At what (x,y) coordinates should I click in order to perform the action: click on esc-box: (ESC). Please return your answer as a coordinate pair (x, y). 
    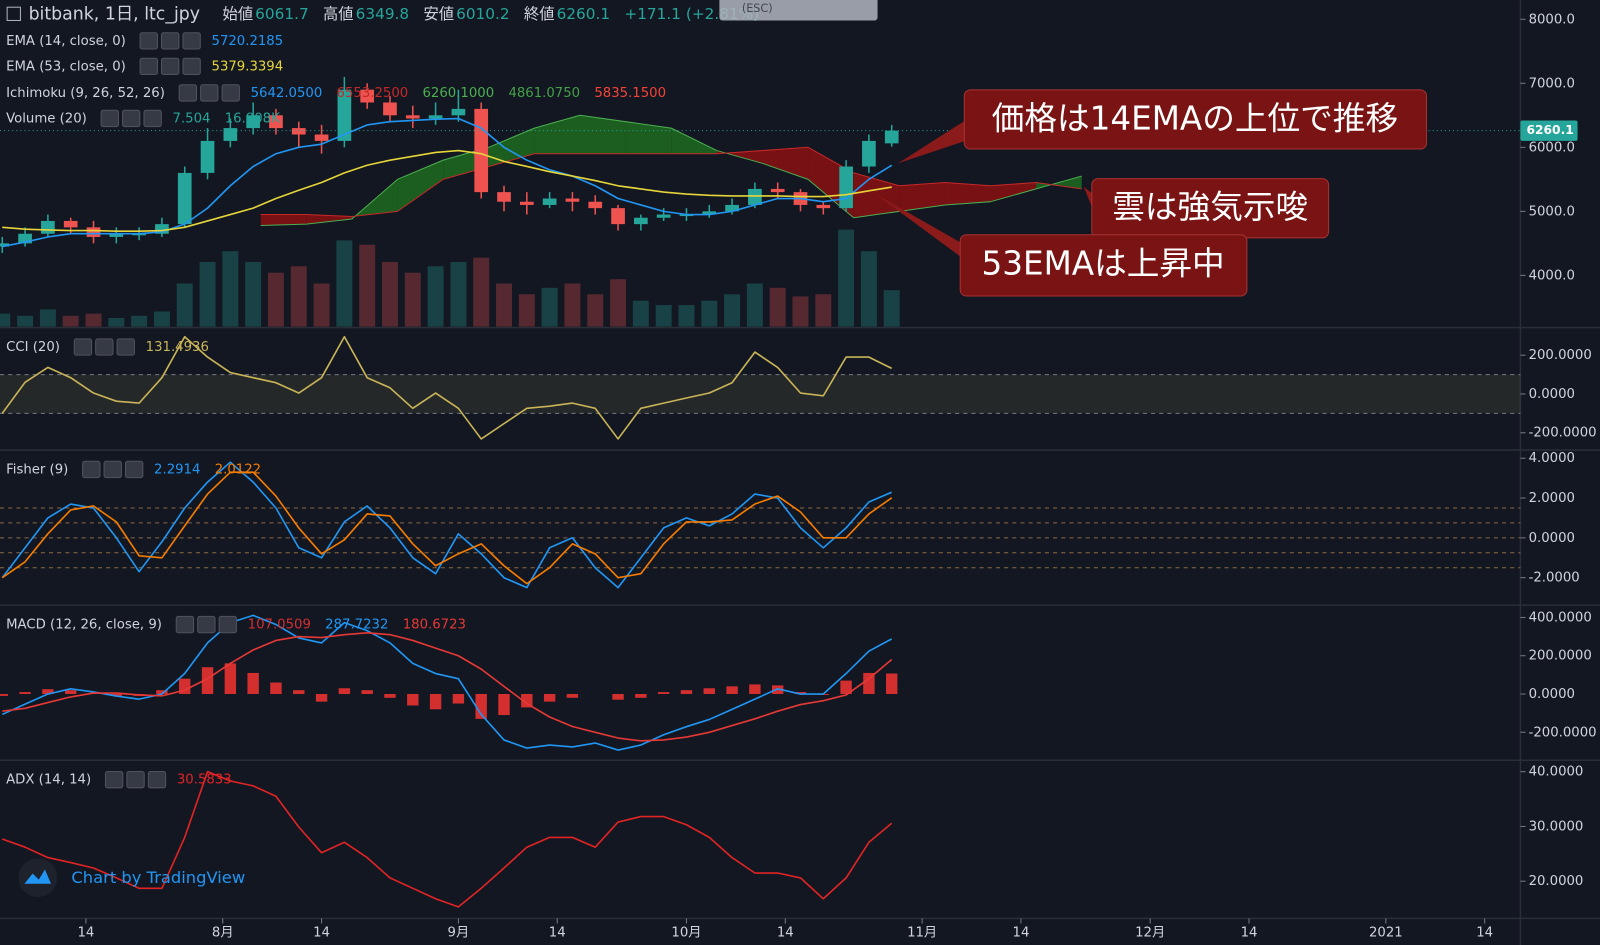
    Looking at the image, I should click on (798, 10).